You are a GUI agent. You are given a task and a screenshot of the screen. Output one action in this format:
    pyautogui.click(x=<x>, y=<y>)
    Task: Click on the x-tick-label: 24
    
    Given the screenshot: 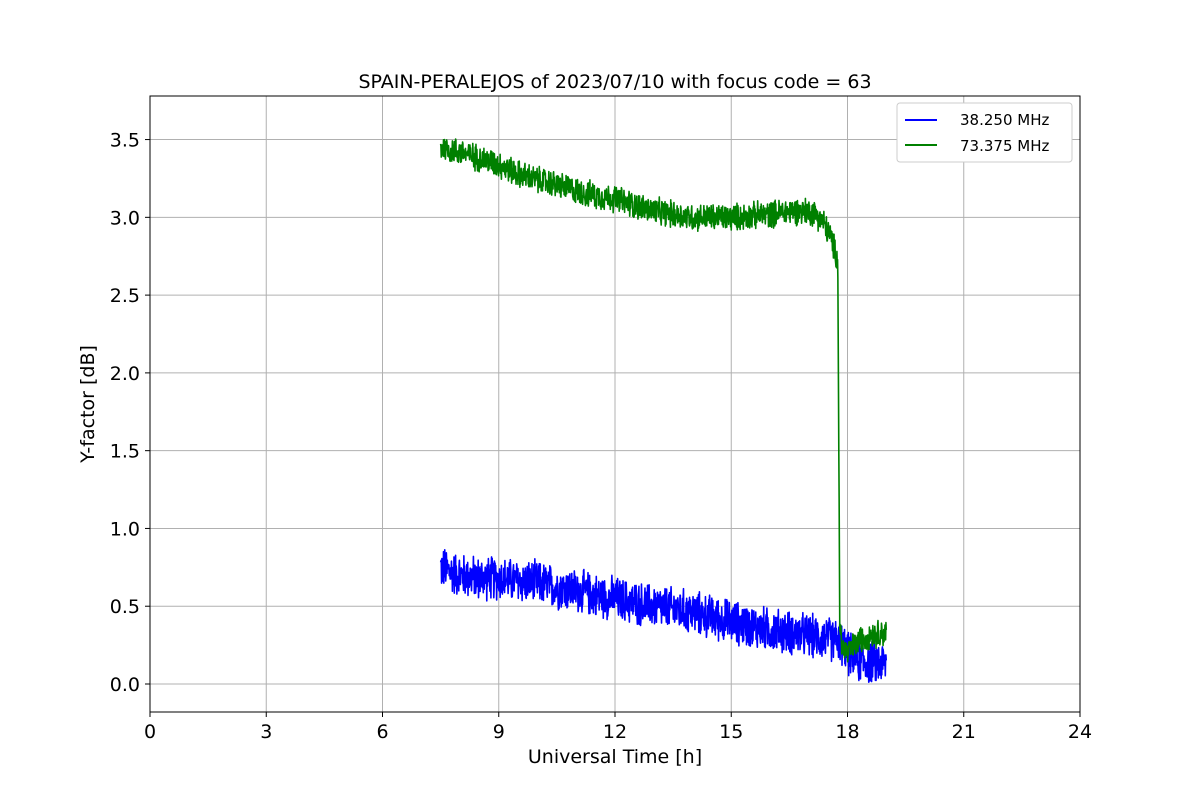 What is the action you would take?
    pyautogui.click(x=1080, y=732)
    